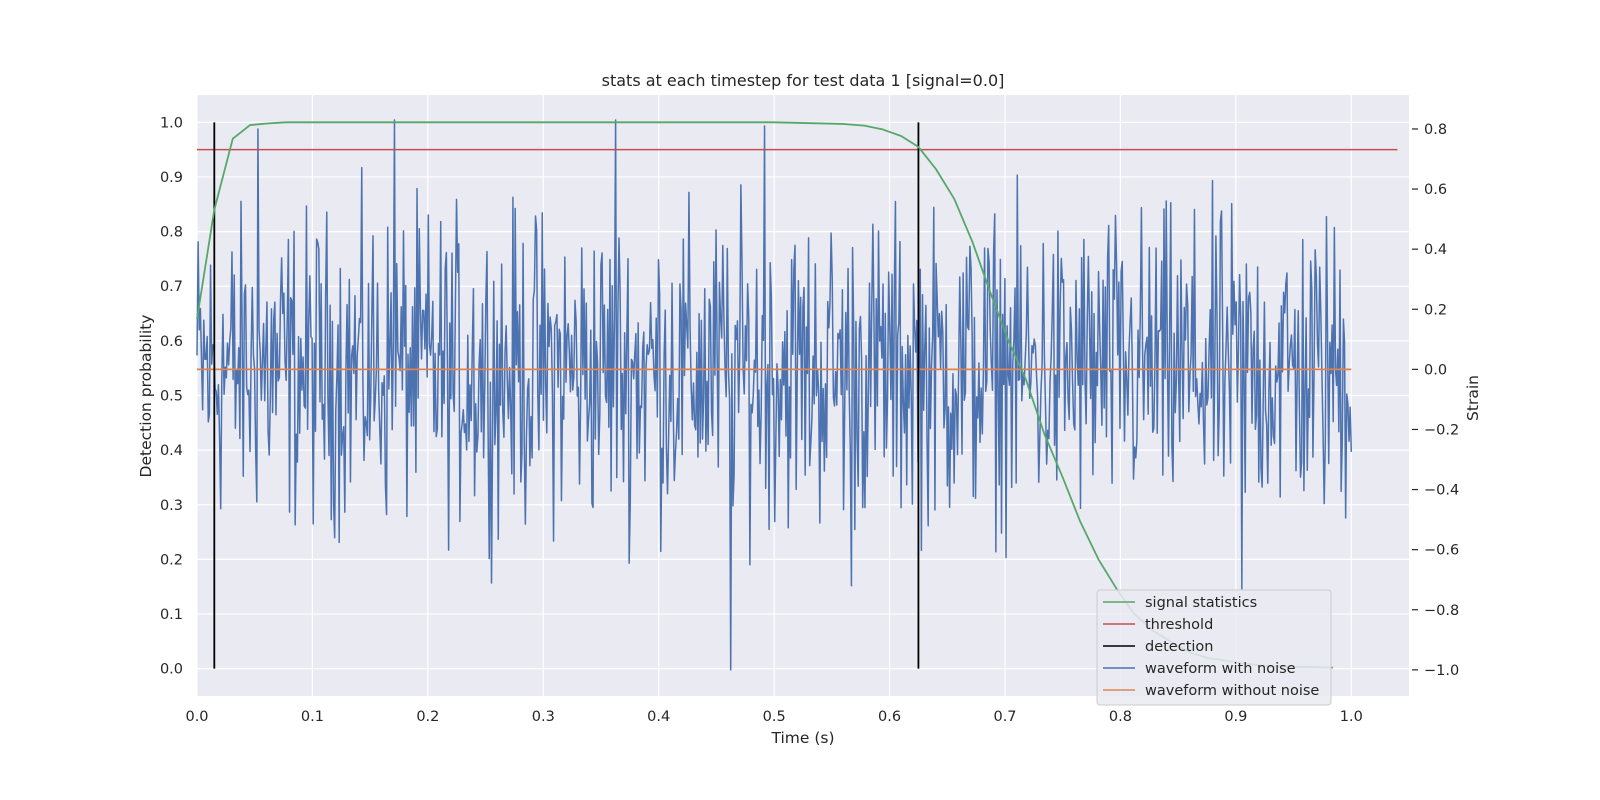 This screenshot has width=1600, height=800. I want to click on x-tick-label: 0.7, so click(1004, 717).